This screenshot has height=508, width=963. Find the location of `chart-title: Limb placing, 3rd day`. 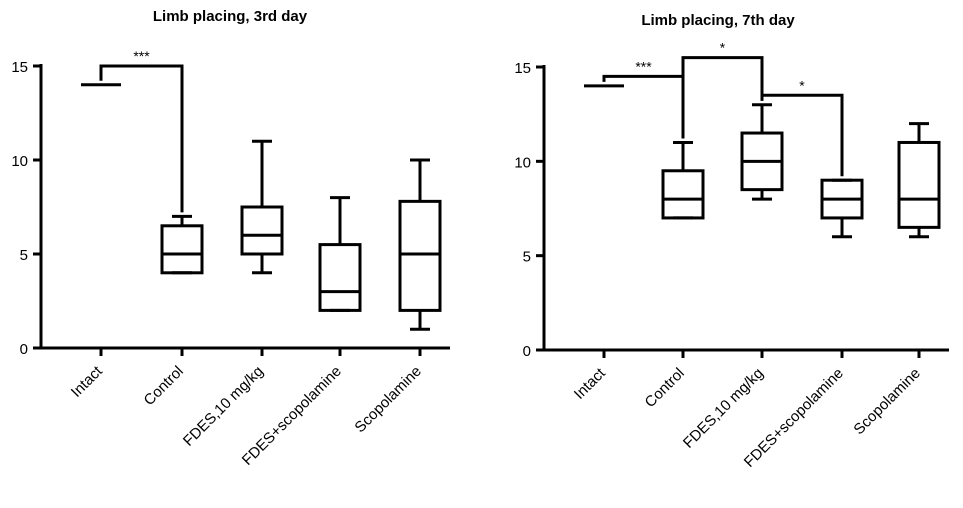

chart-title: Limb placing, 3rd day is located at coordinates (230, 16).